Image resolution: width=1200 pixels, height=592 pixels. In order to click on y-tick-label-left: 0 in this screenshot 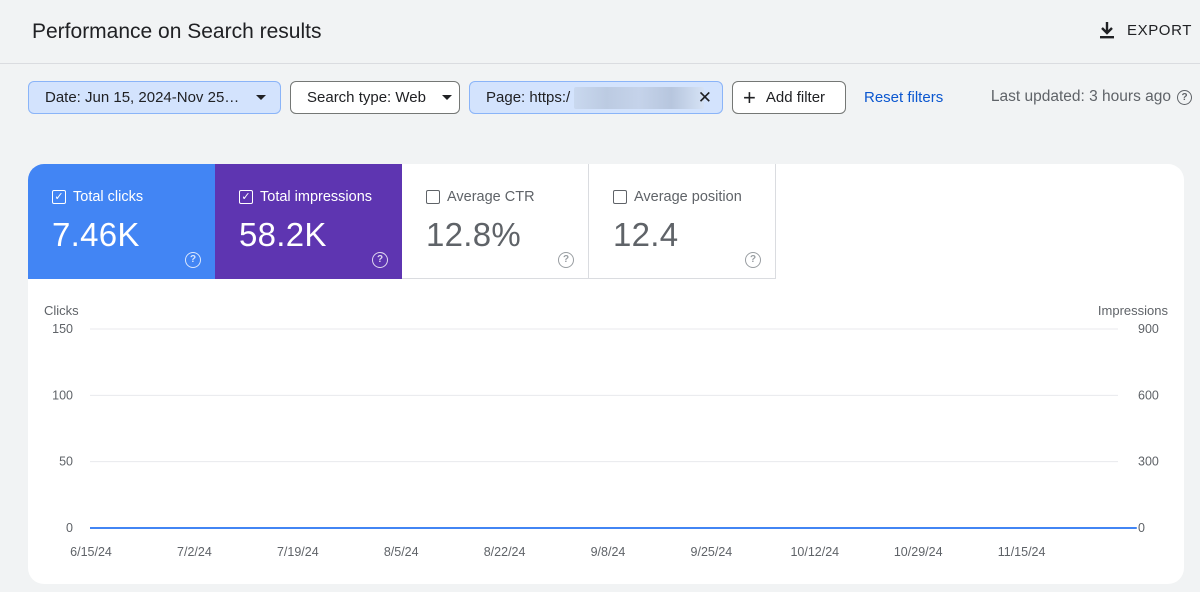, I will do `click(69, 528)`.